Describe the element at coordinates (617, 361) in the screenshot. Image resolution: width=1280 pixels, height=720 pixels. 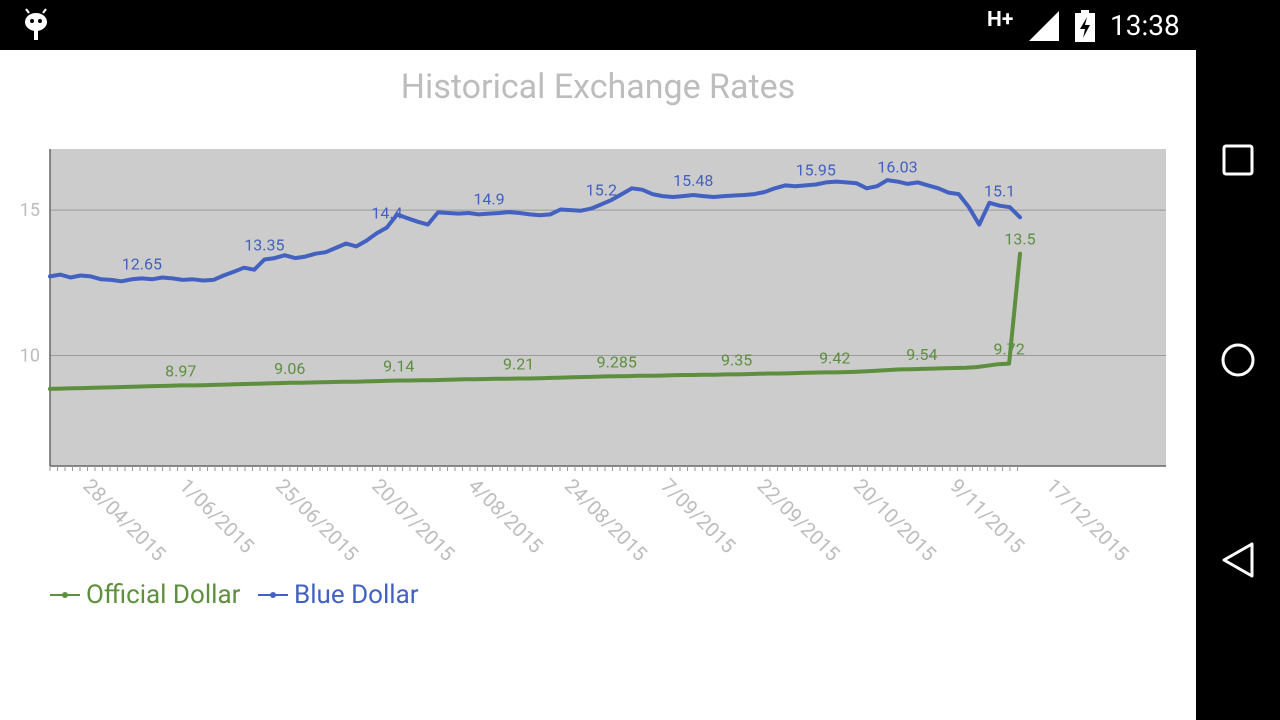
I see `data-label: 9.285` at that location.